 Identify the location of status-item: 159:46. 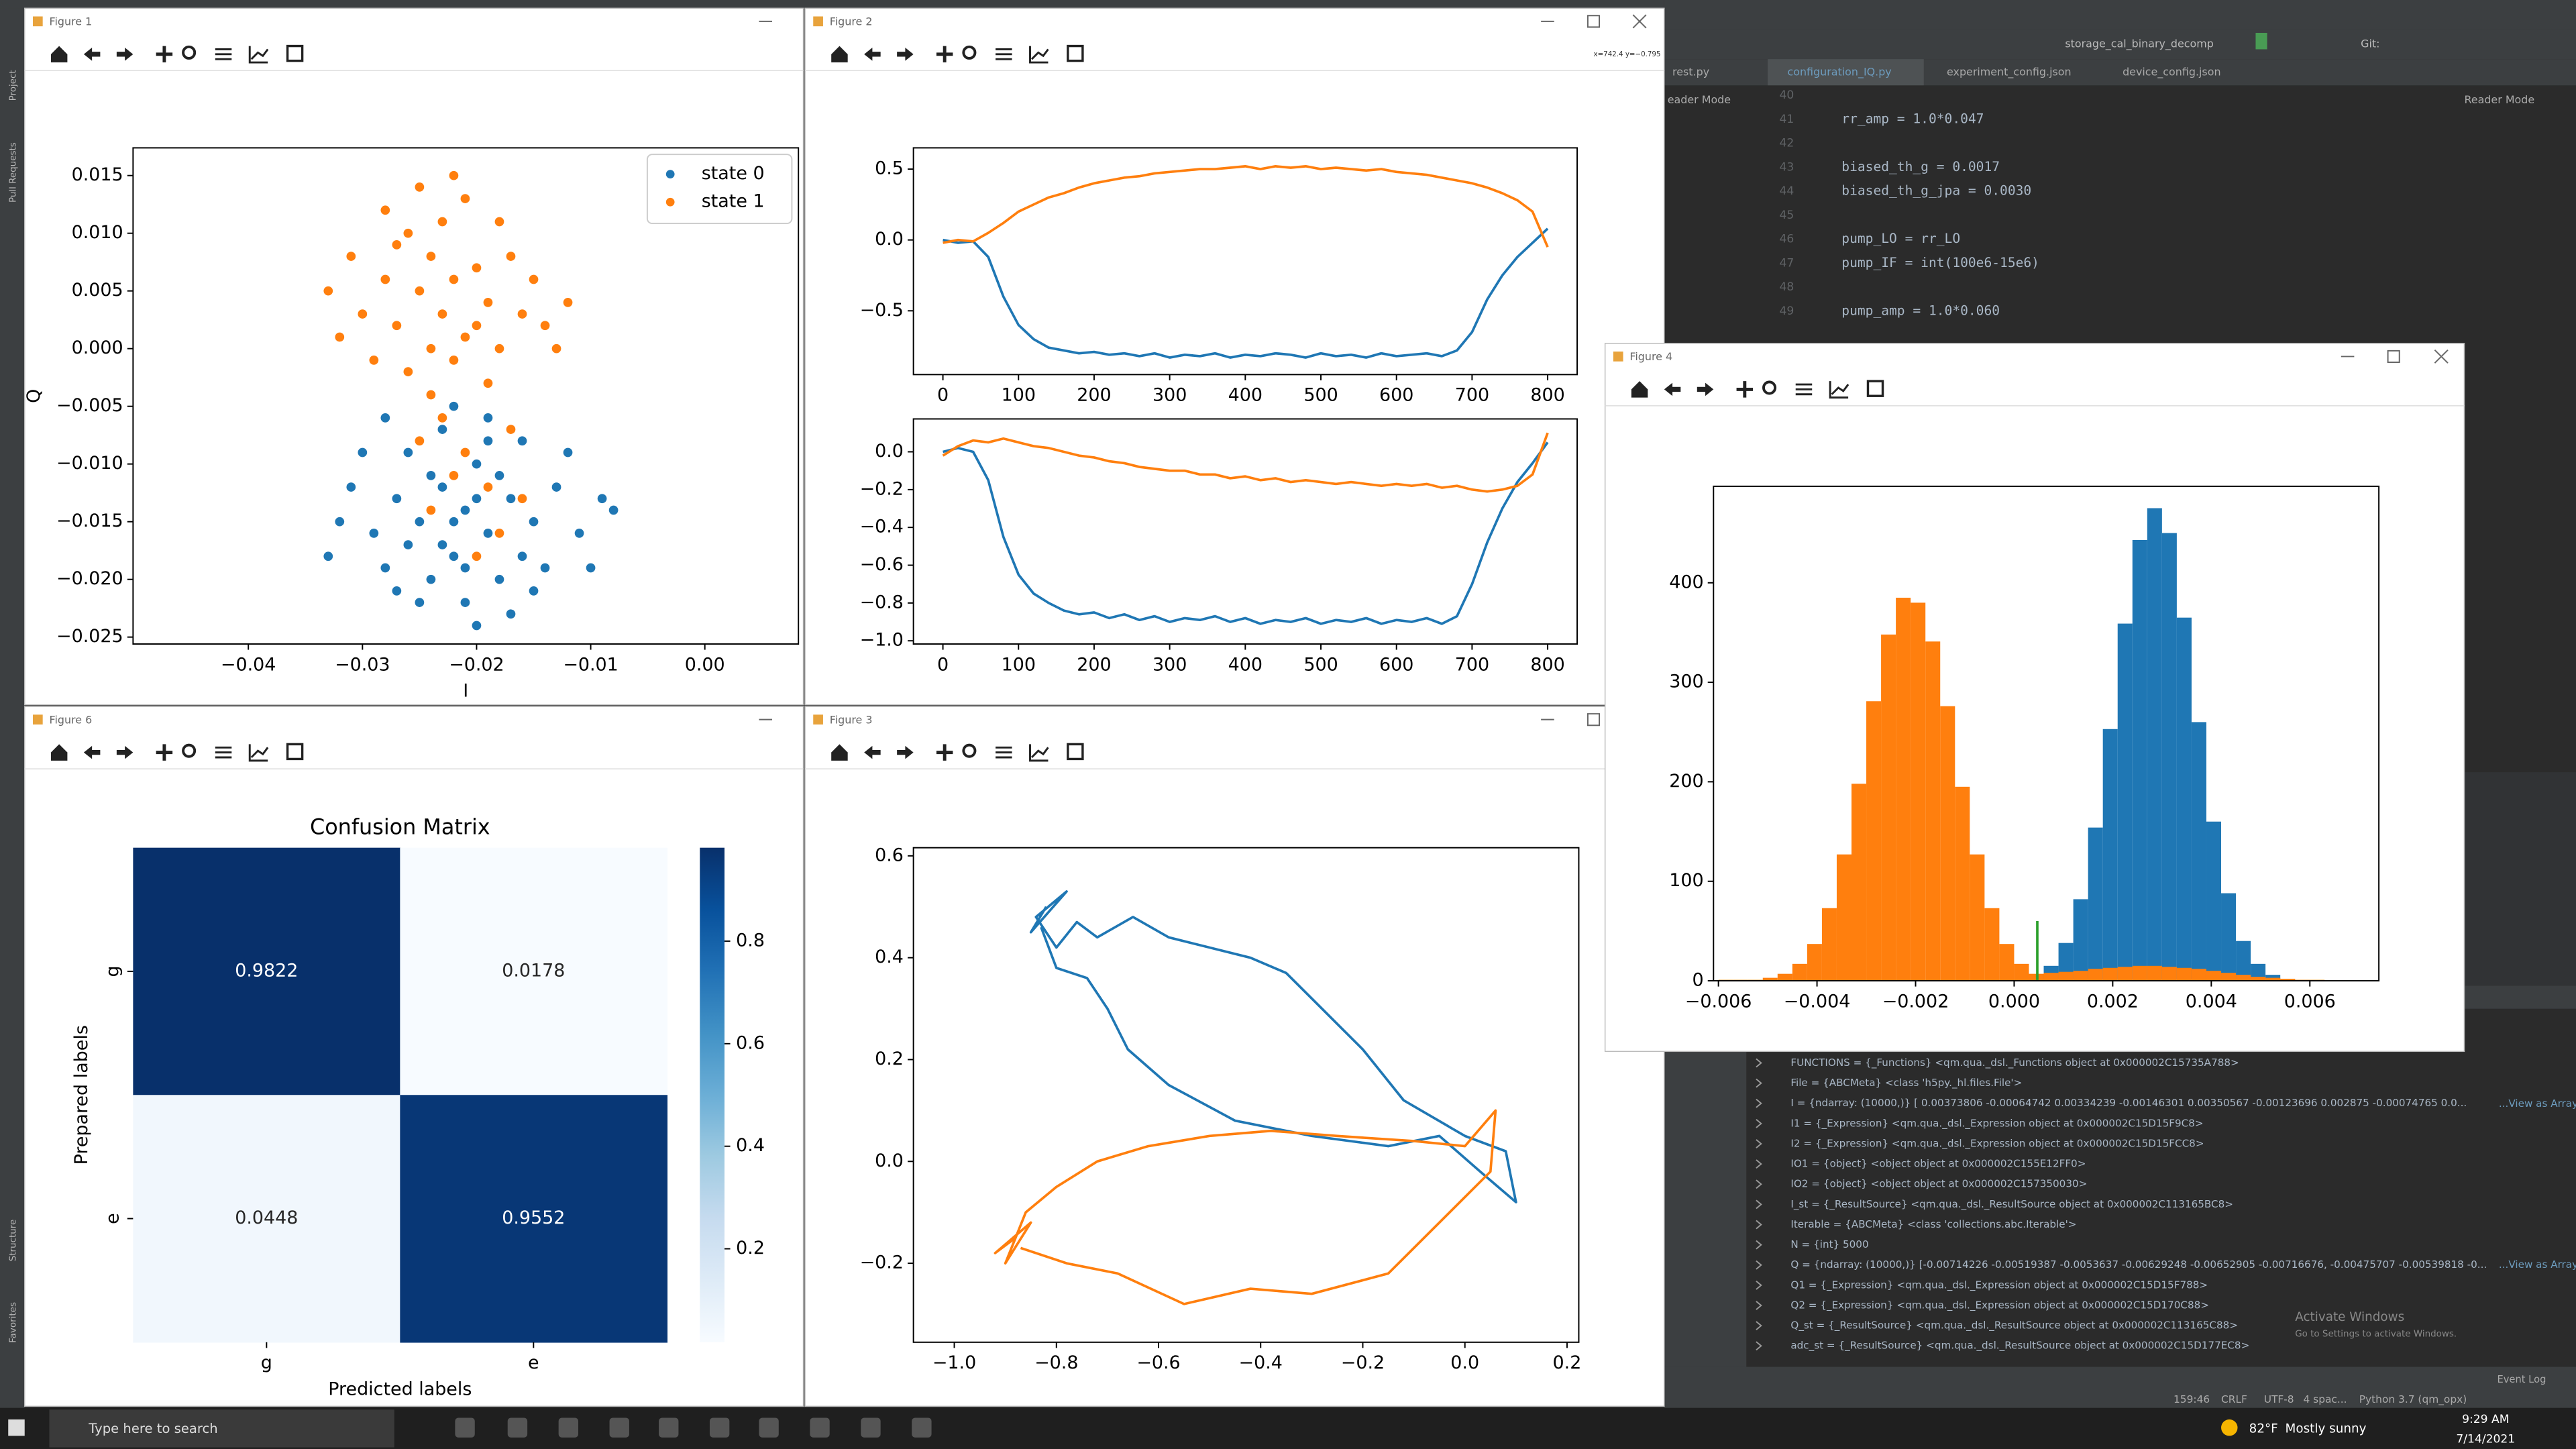
(2192, 1399).